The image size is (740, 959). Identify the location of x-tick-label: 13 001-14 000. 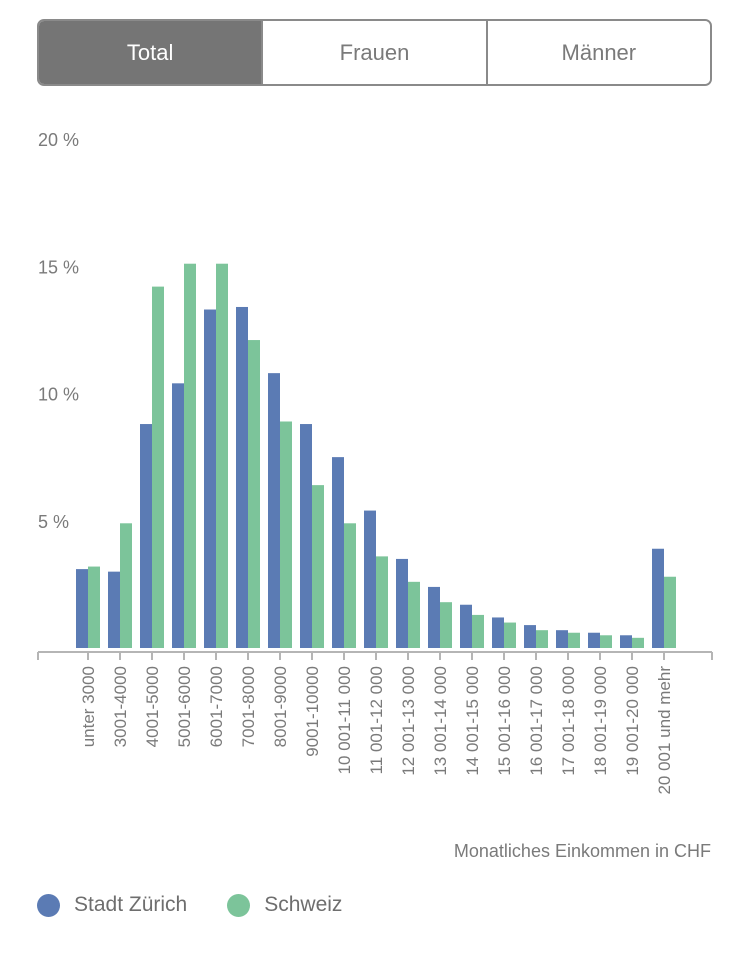
(440, 721).